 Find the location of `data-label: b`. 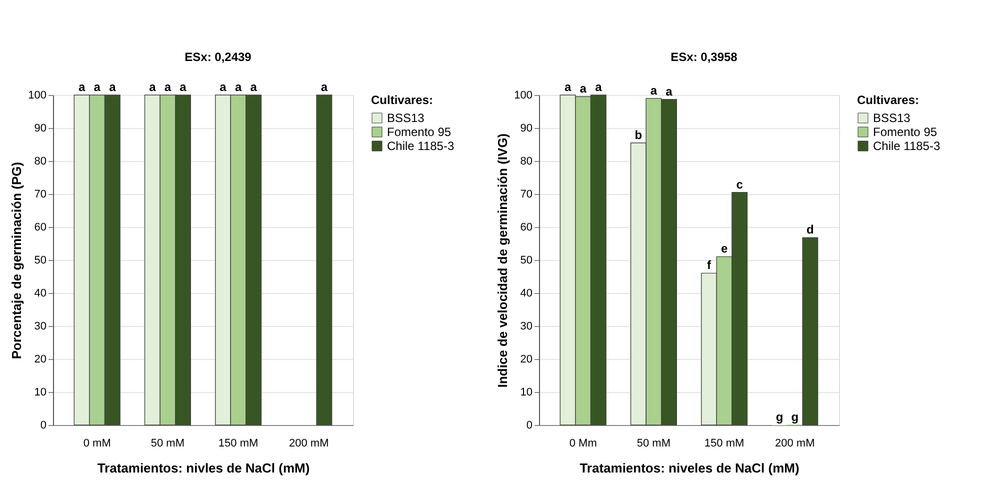

data-label: b is located at coordinates (638, 135).